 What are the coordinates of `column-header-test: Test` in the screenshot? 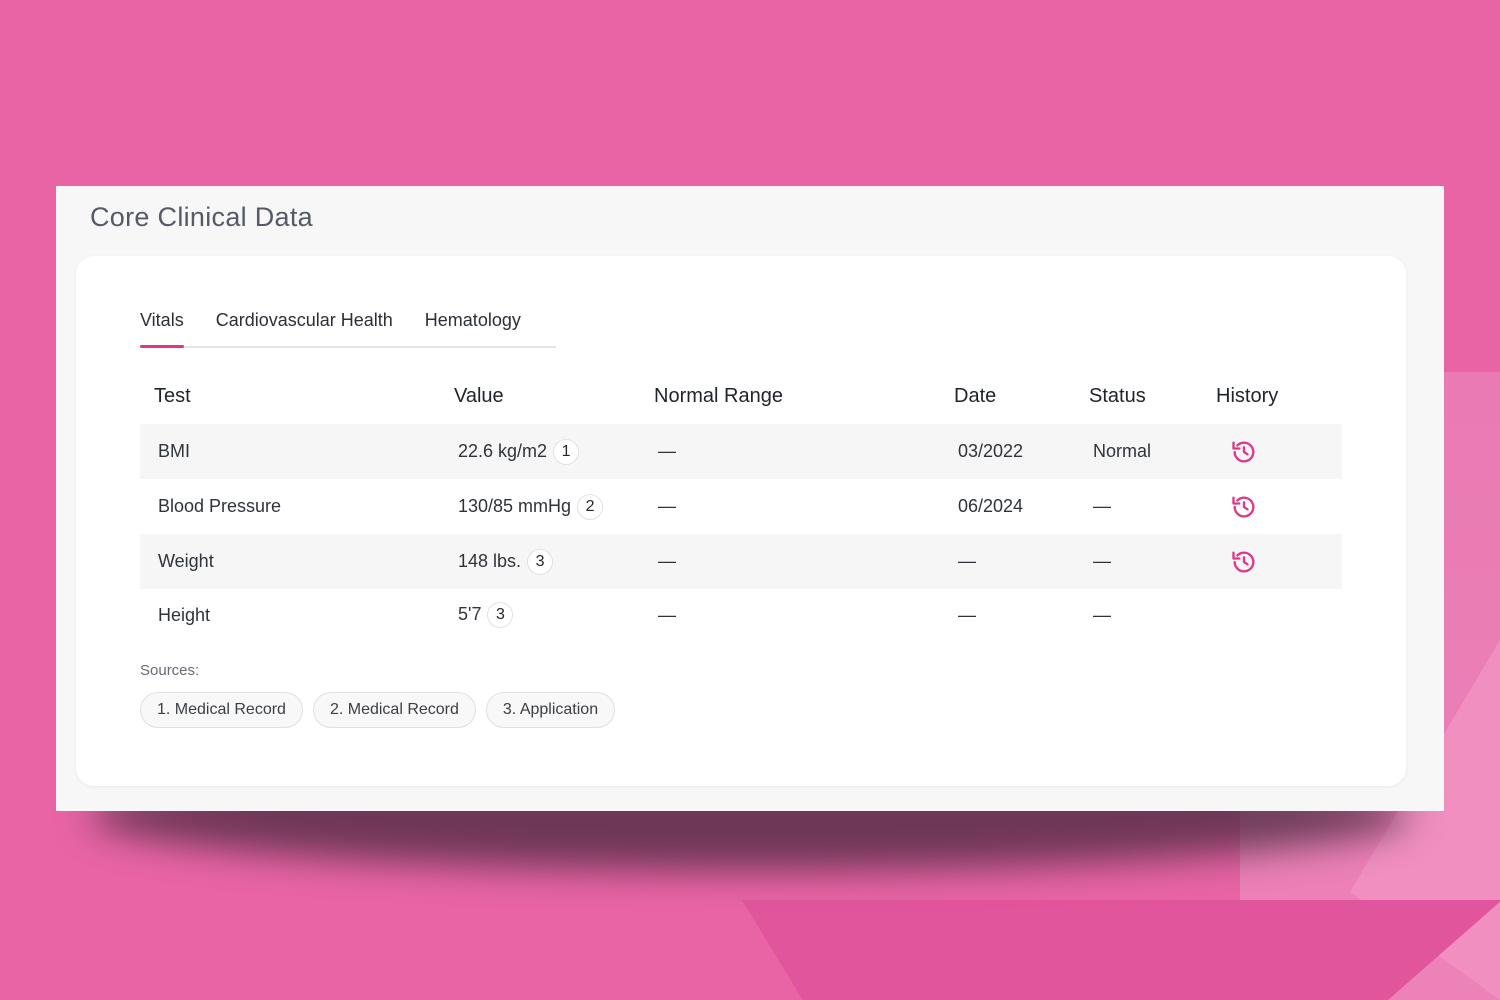 It's located at (172, 395).